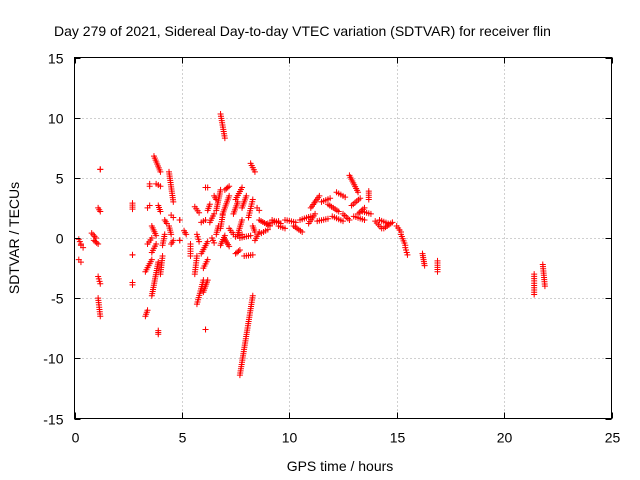  What do you see at coordinates (53, 420) in the screenshot?
I see `y-tick-label: -15` at bounding box center [53, 420].